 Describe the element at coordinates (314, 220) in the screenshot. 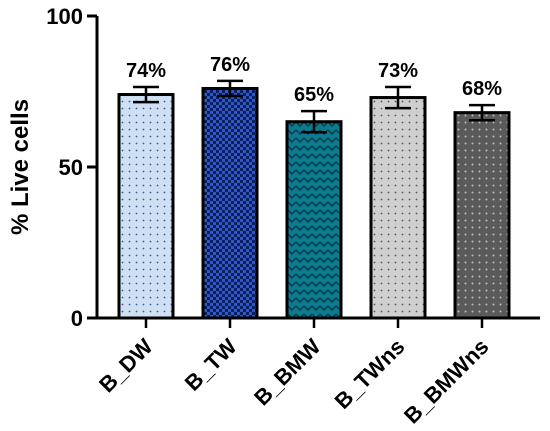

I see `bar-b-bmw` at that location.